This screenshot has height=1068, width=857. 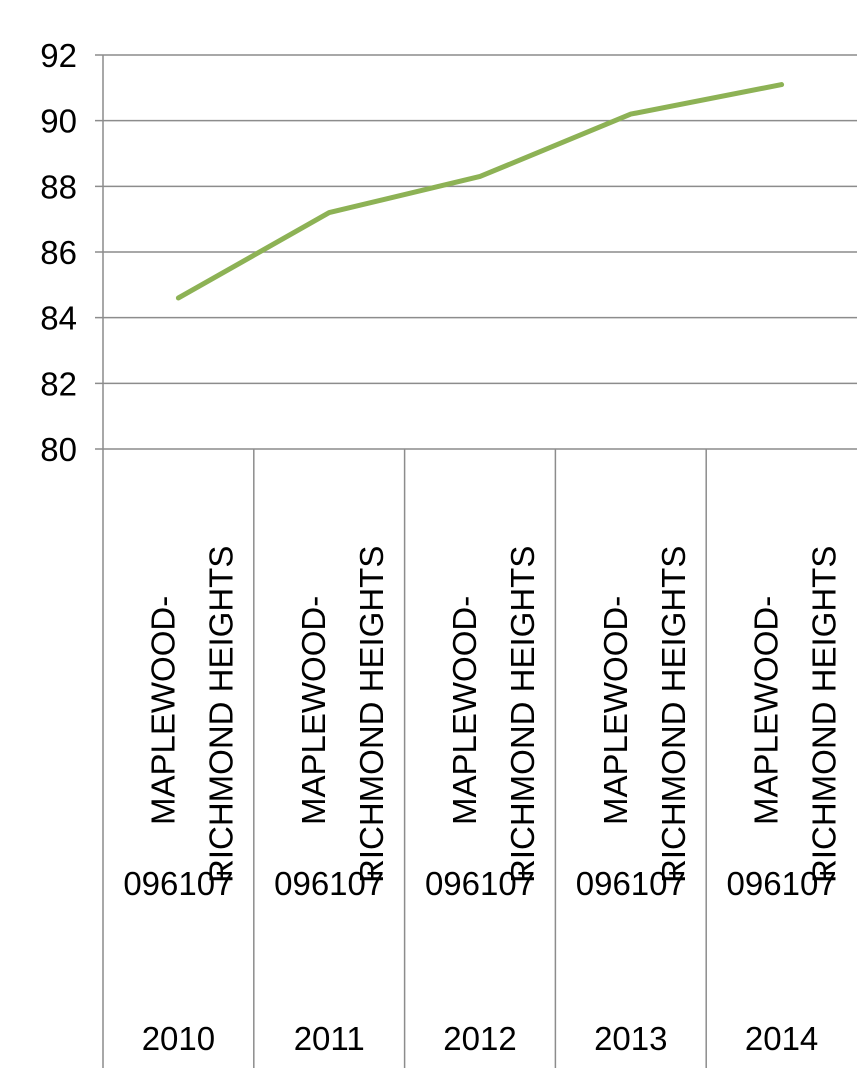 I want to click on y-tick-label: 84, so click(x=58, y=318).